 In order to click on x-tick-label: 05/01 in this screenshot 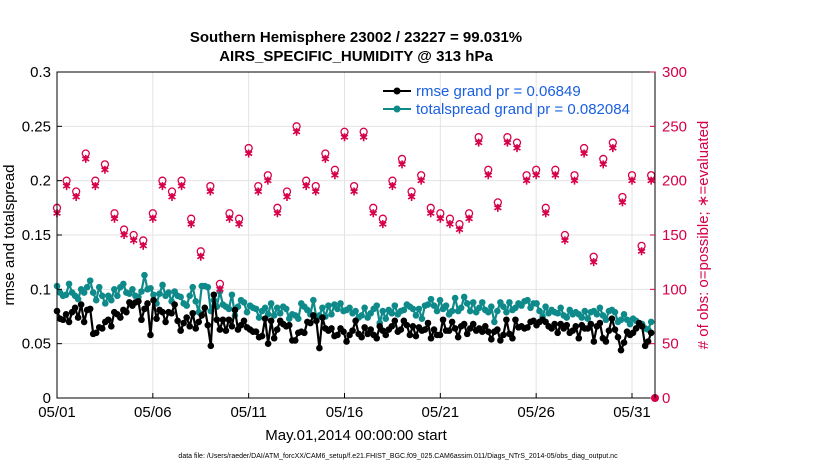, I will do `click(57, 412)`.